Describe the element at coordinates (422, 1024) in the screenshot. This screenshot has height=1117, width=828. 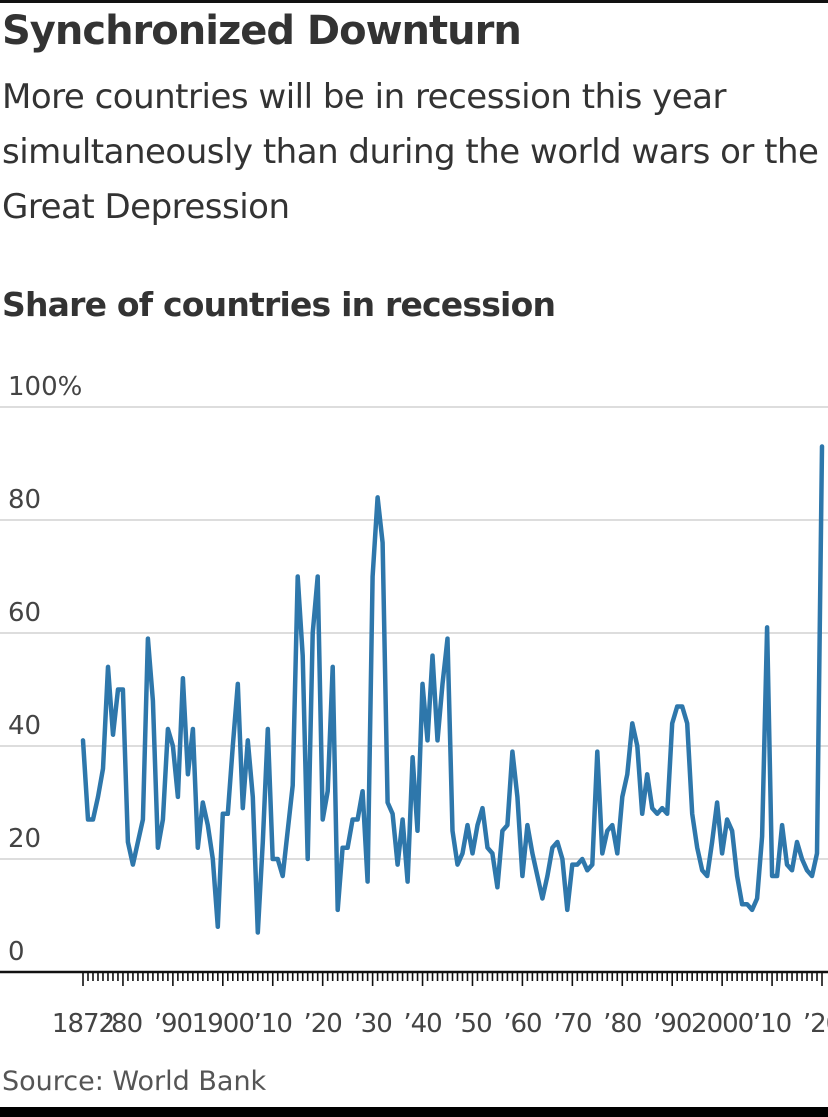
I see `x-tick-label: ’40` at that location.